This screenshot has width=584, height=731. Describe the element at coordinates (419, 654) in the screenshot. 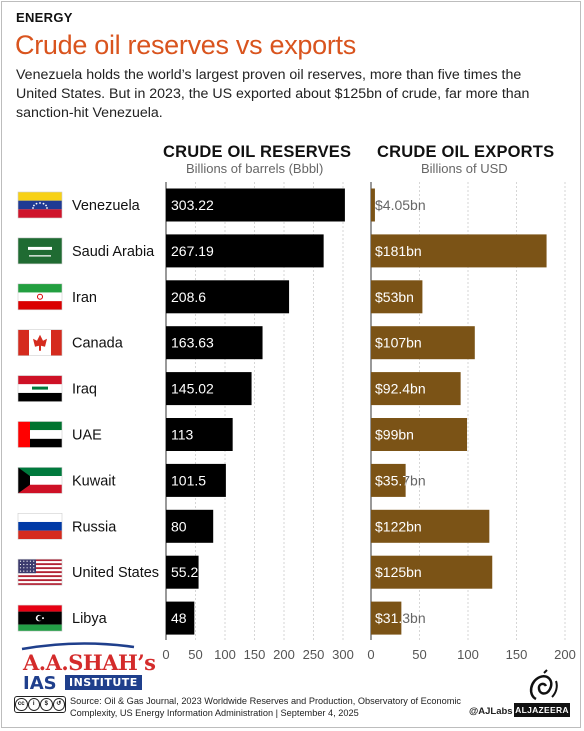

I see `exports-tick-label: 50` at that location.